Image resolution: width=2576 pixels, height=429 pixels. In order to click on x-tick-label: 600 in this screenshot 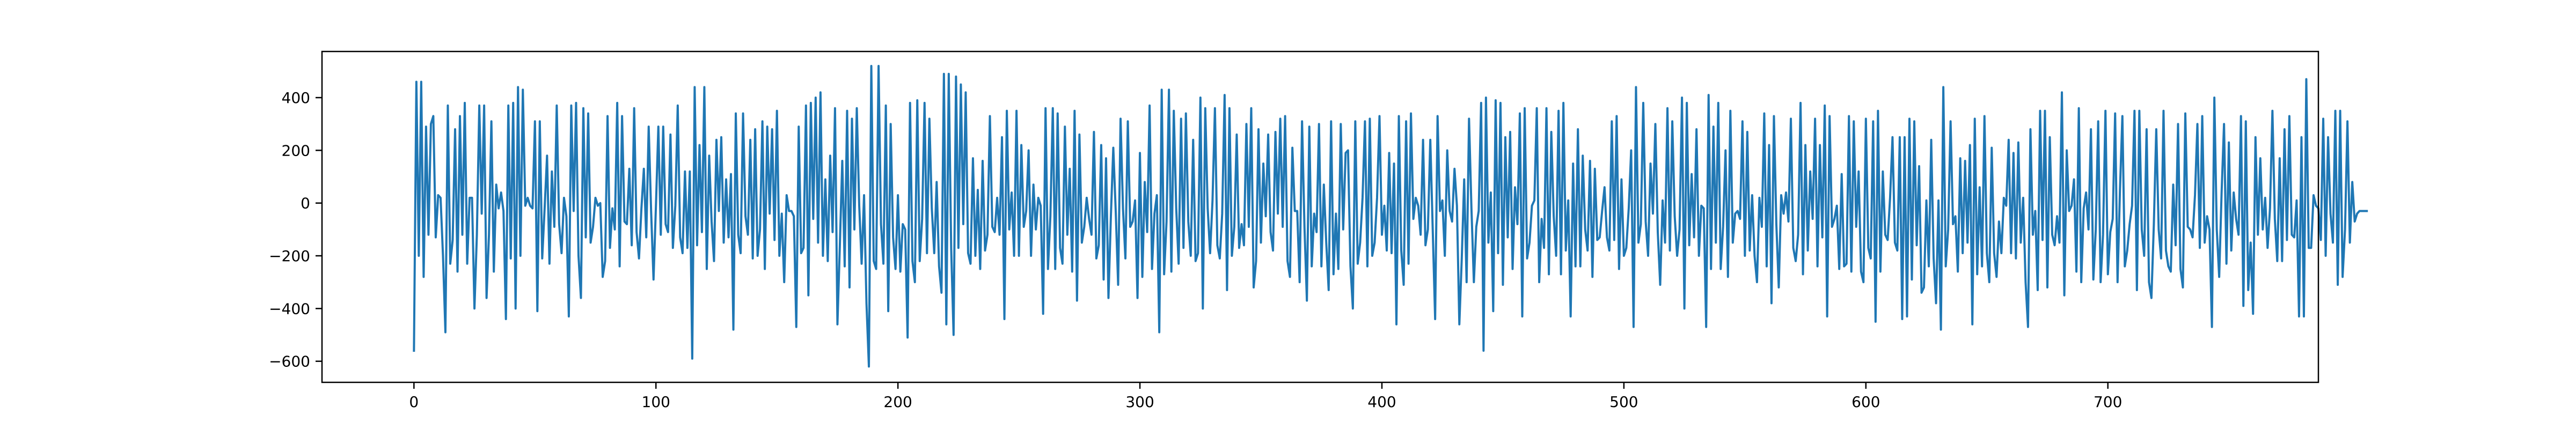, I will do `click(1865, 402)`.